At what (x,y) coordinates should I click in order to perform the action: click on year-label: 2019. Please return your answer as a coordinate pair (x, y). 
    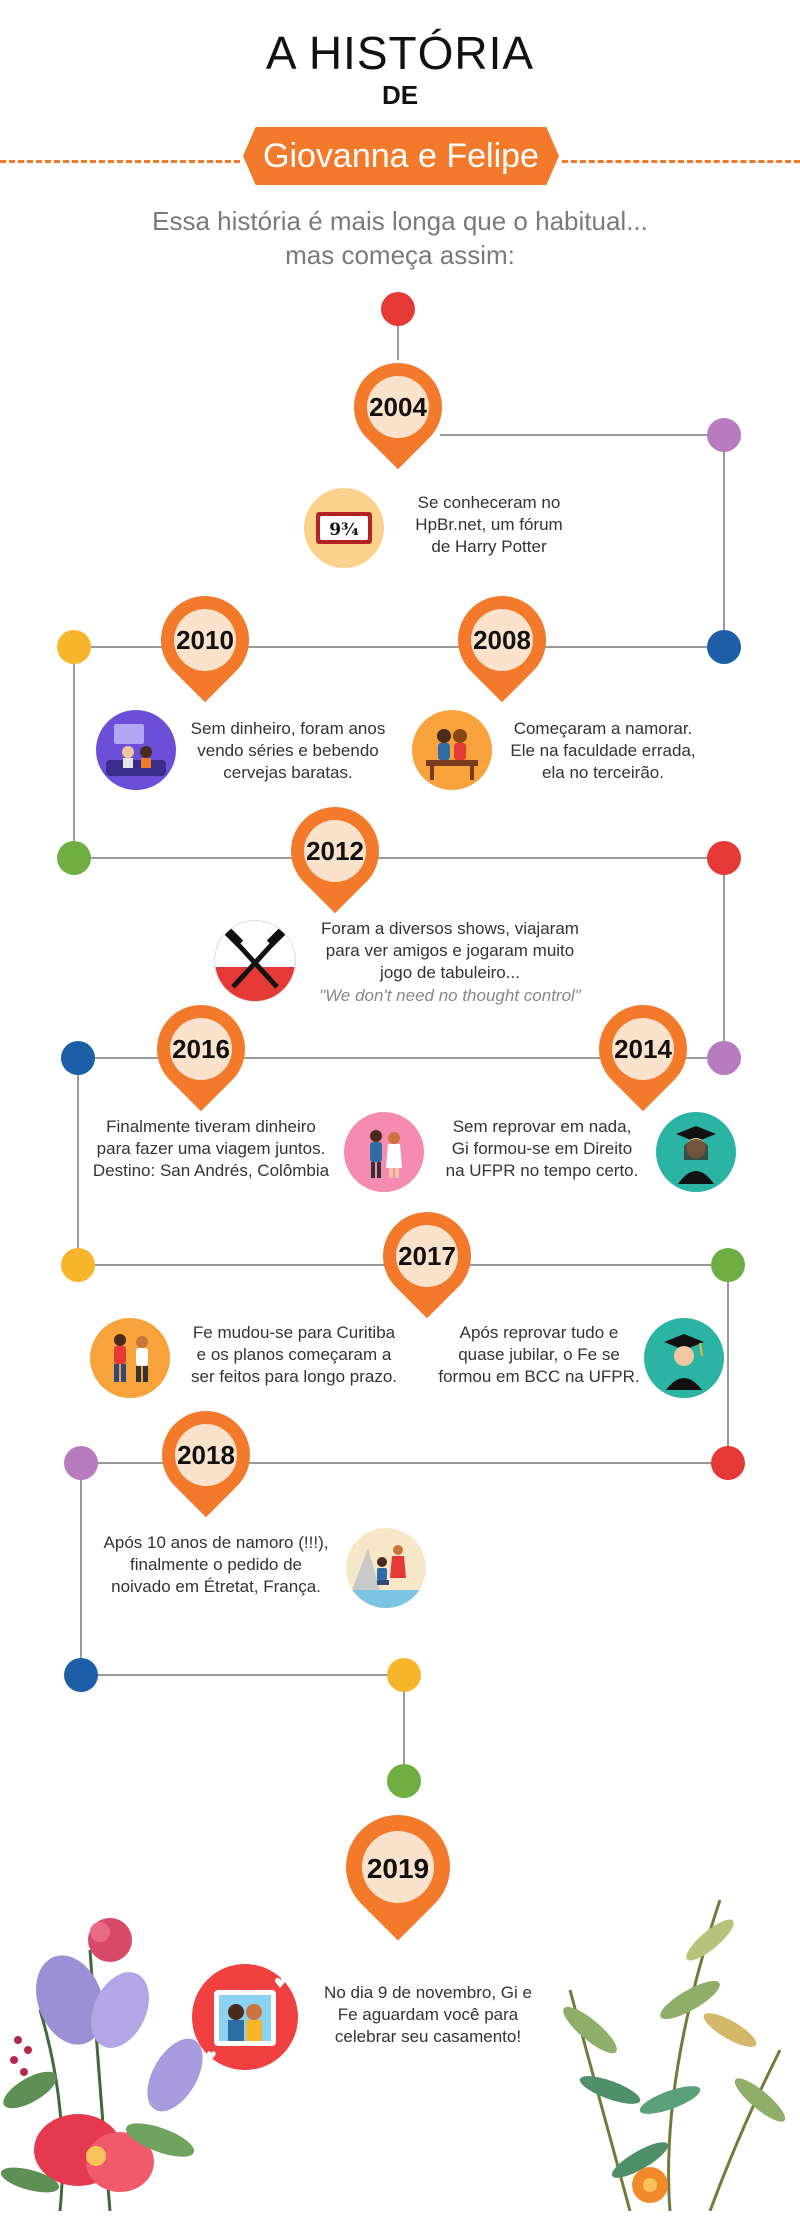
    Looking at the image, I should click on (398, 1868).